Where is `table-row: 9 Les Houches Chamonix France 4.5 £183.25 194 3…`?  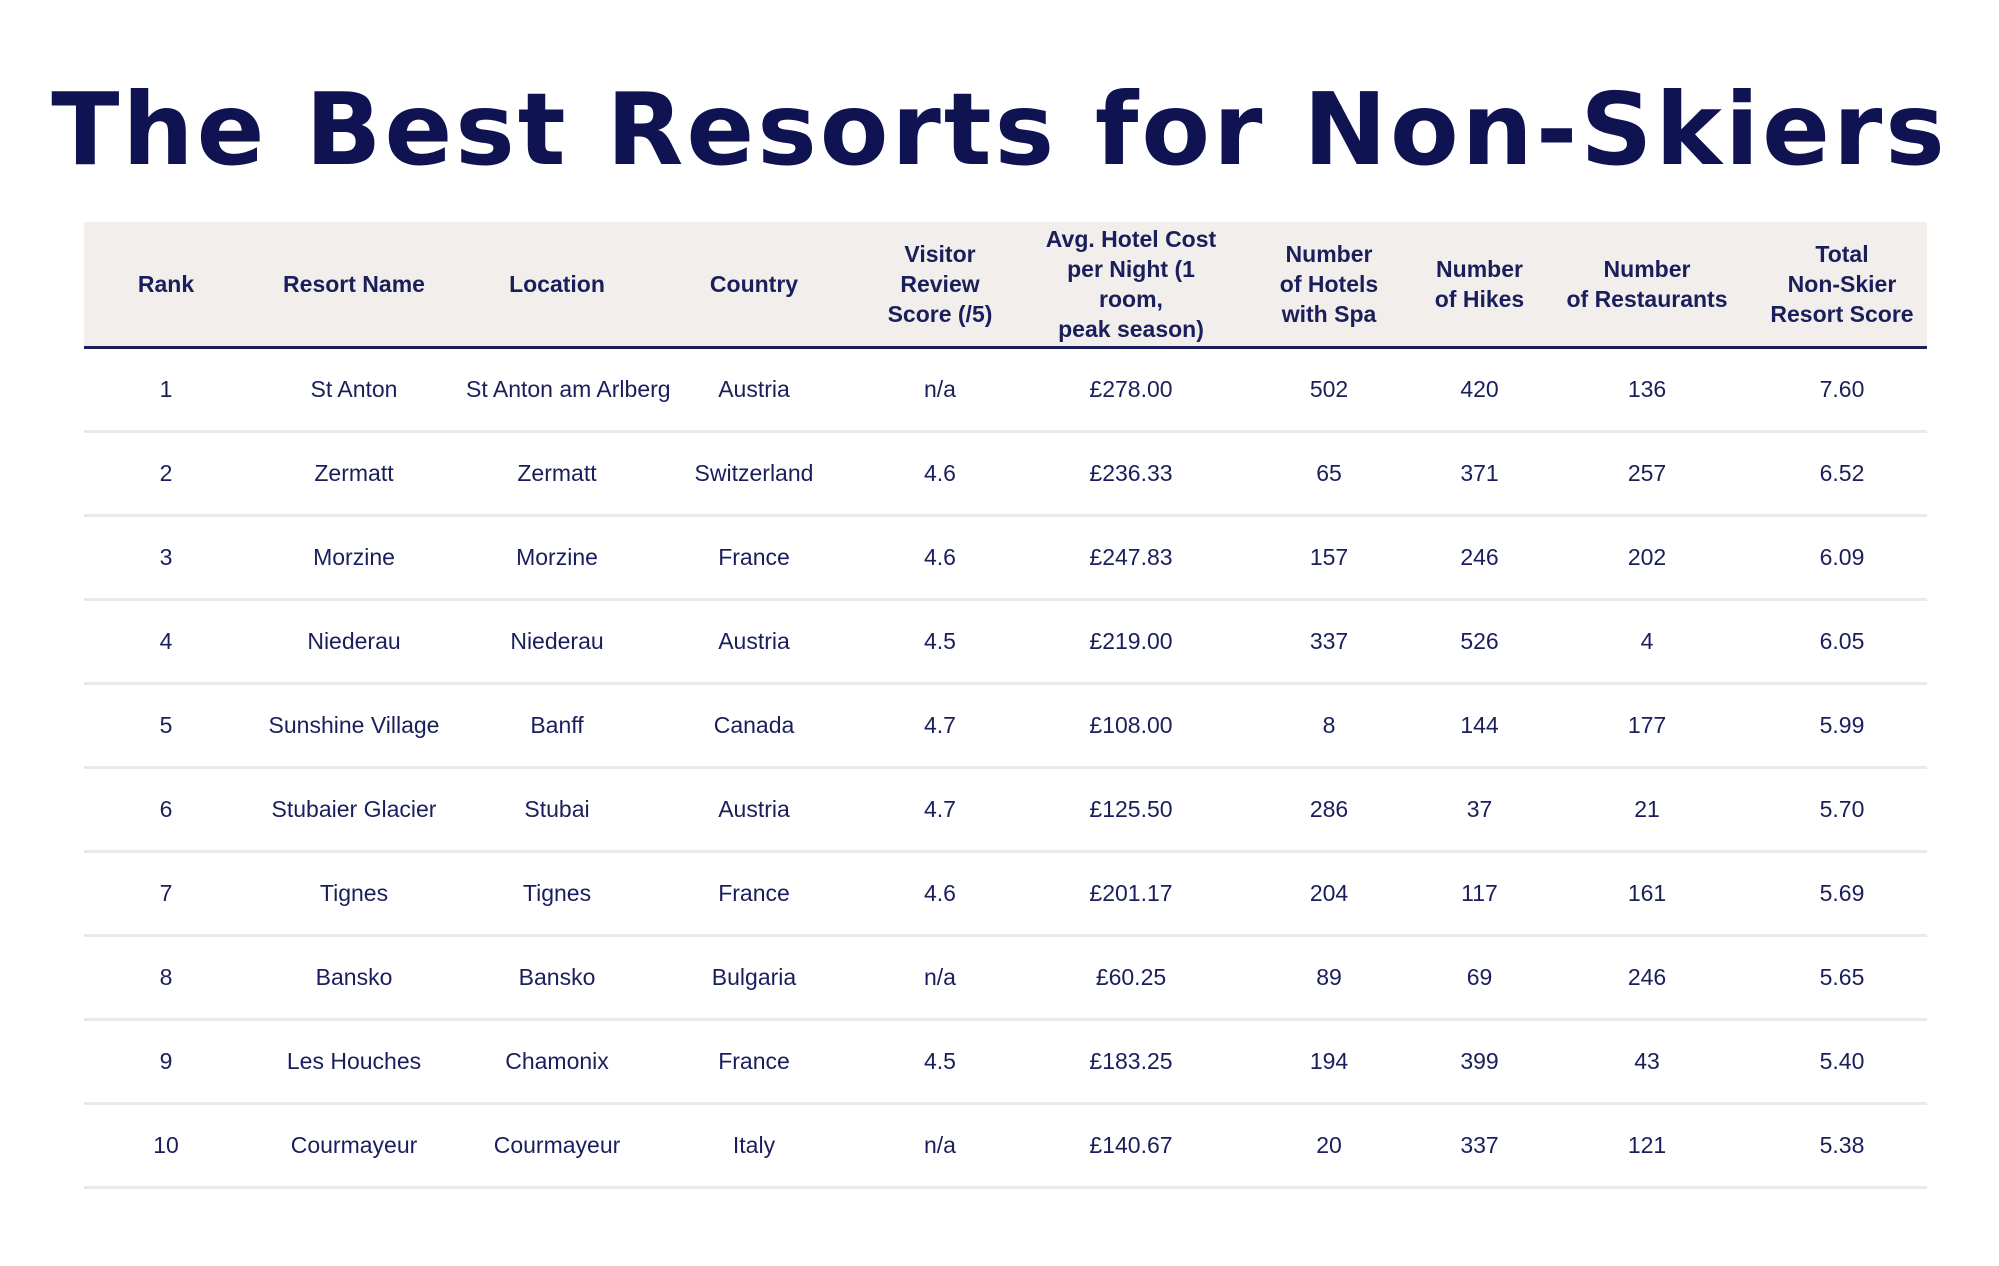
table-row: 9 Les Houches Chamonix France 4.5 £183.25 194 3… is located at coordinates (1005, 1062).